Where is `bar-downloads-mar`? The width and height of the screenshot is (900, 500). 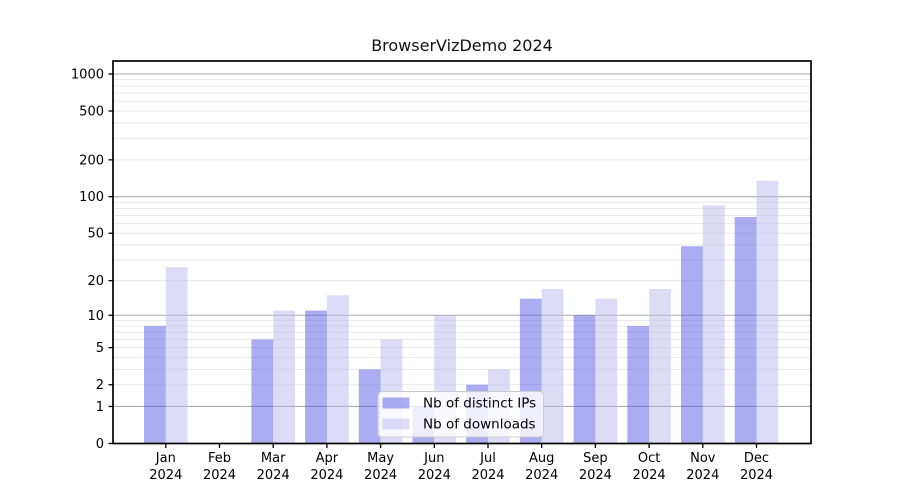 bar-downloads-mar is located at coordinates (284, 377).